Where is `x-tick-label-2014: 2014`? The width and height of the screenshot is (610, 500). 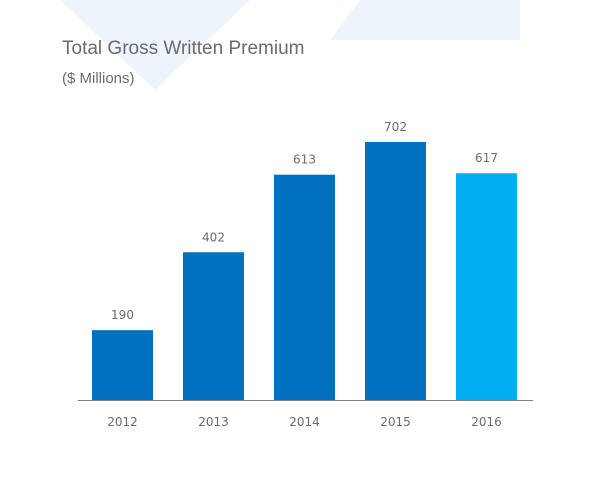 x-tick-label-2014: 2014 is located at coordinates (304, 422).